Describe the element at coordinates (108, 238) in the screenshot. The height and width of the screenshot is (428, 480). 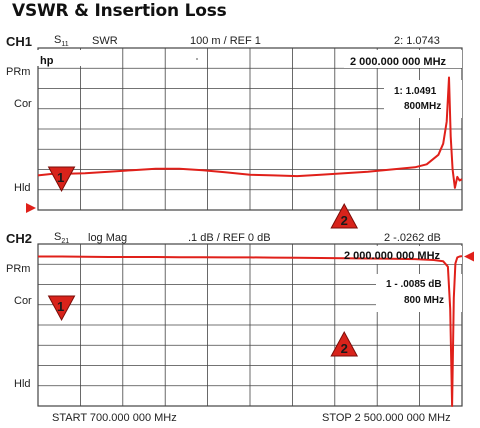
I see `ch2-format: log Mag` at that location.